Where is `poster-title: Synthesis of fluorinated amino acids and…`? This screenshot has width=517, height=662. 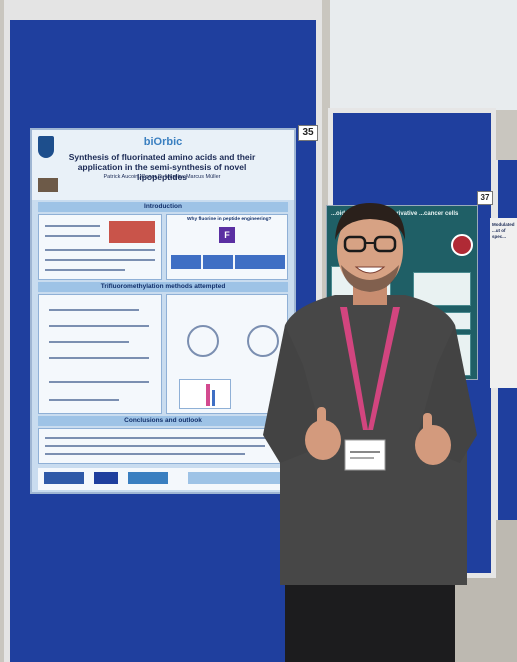
poster-title: Synthesis of fluorinated amino acids and… is located at coordinates (162, 167).